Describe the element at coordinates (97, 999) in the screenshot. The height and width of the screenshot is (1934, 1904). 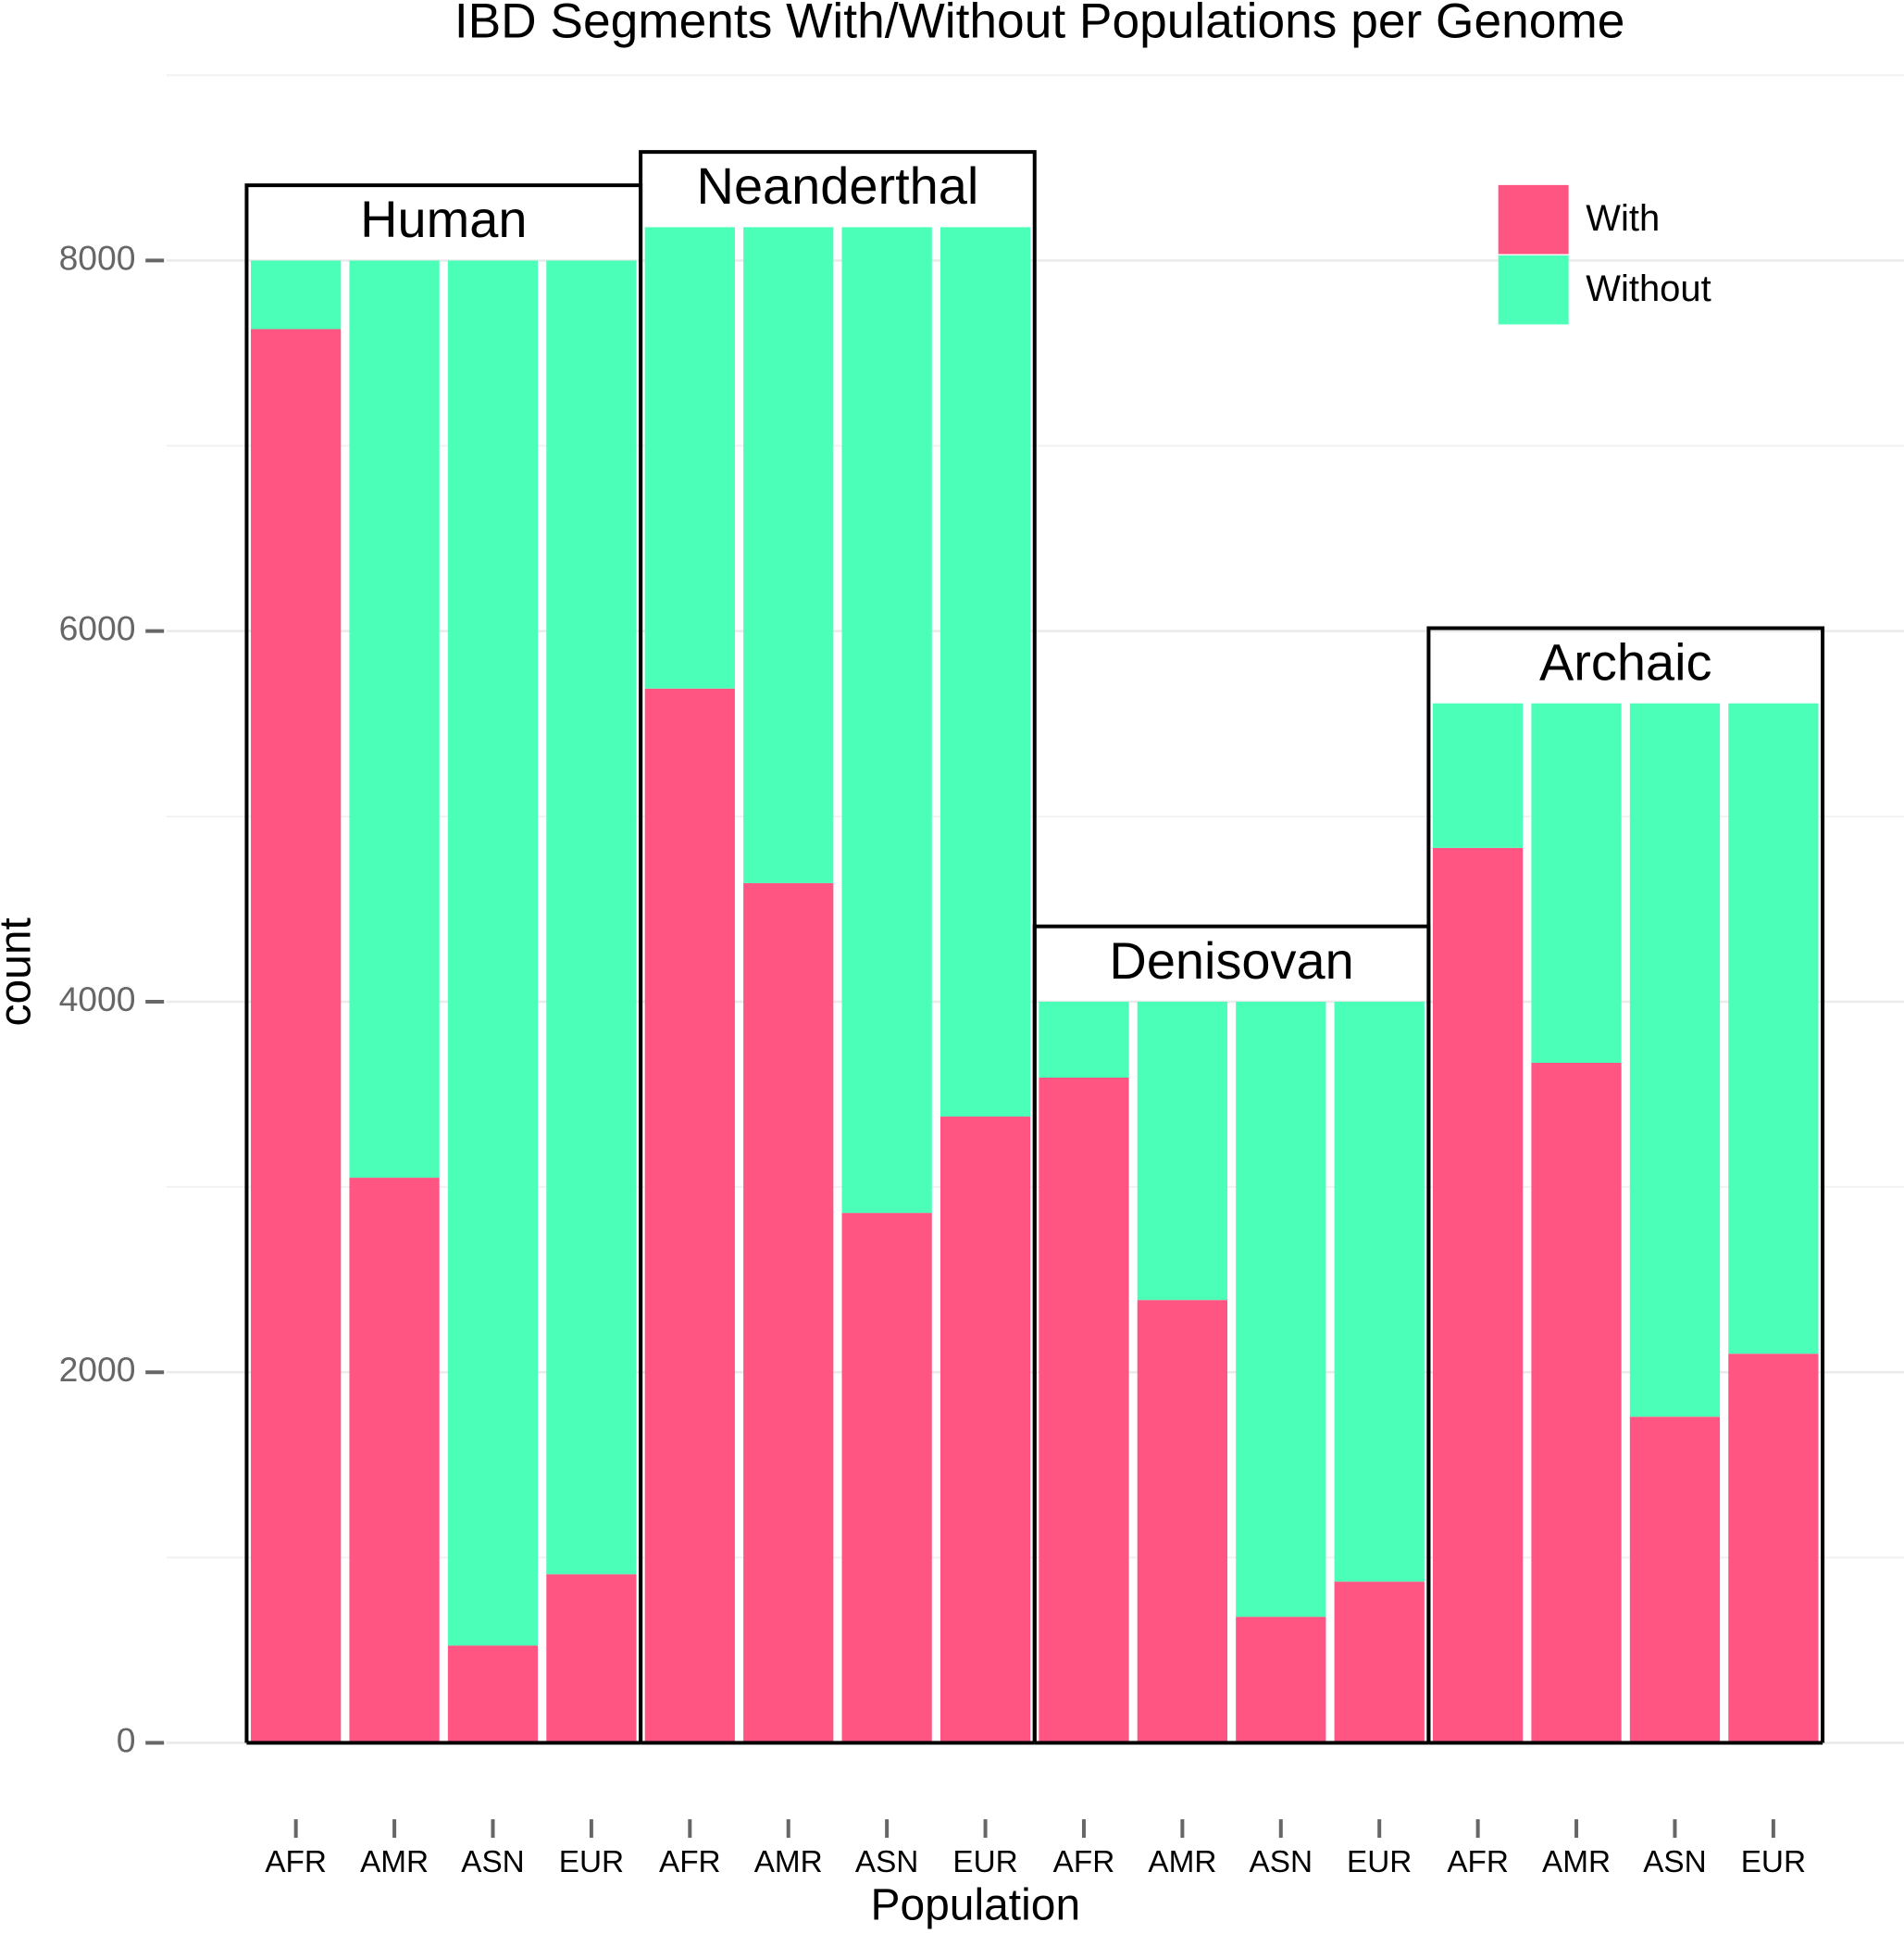
I see `y-tick-label: 4000` at that location.